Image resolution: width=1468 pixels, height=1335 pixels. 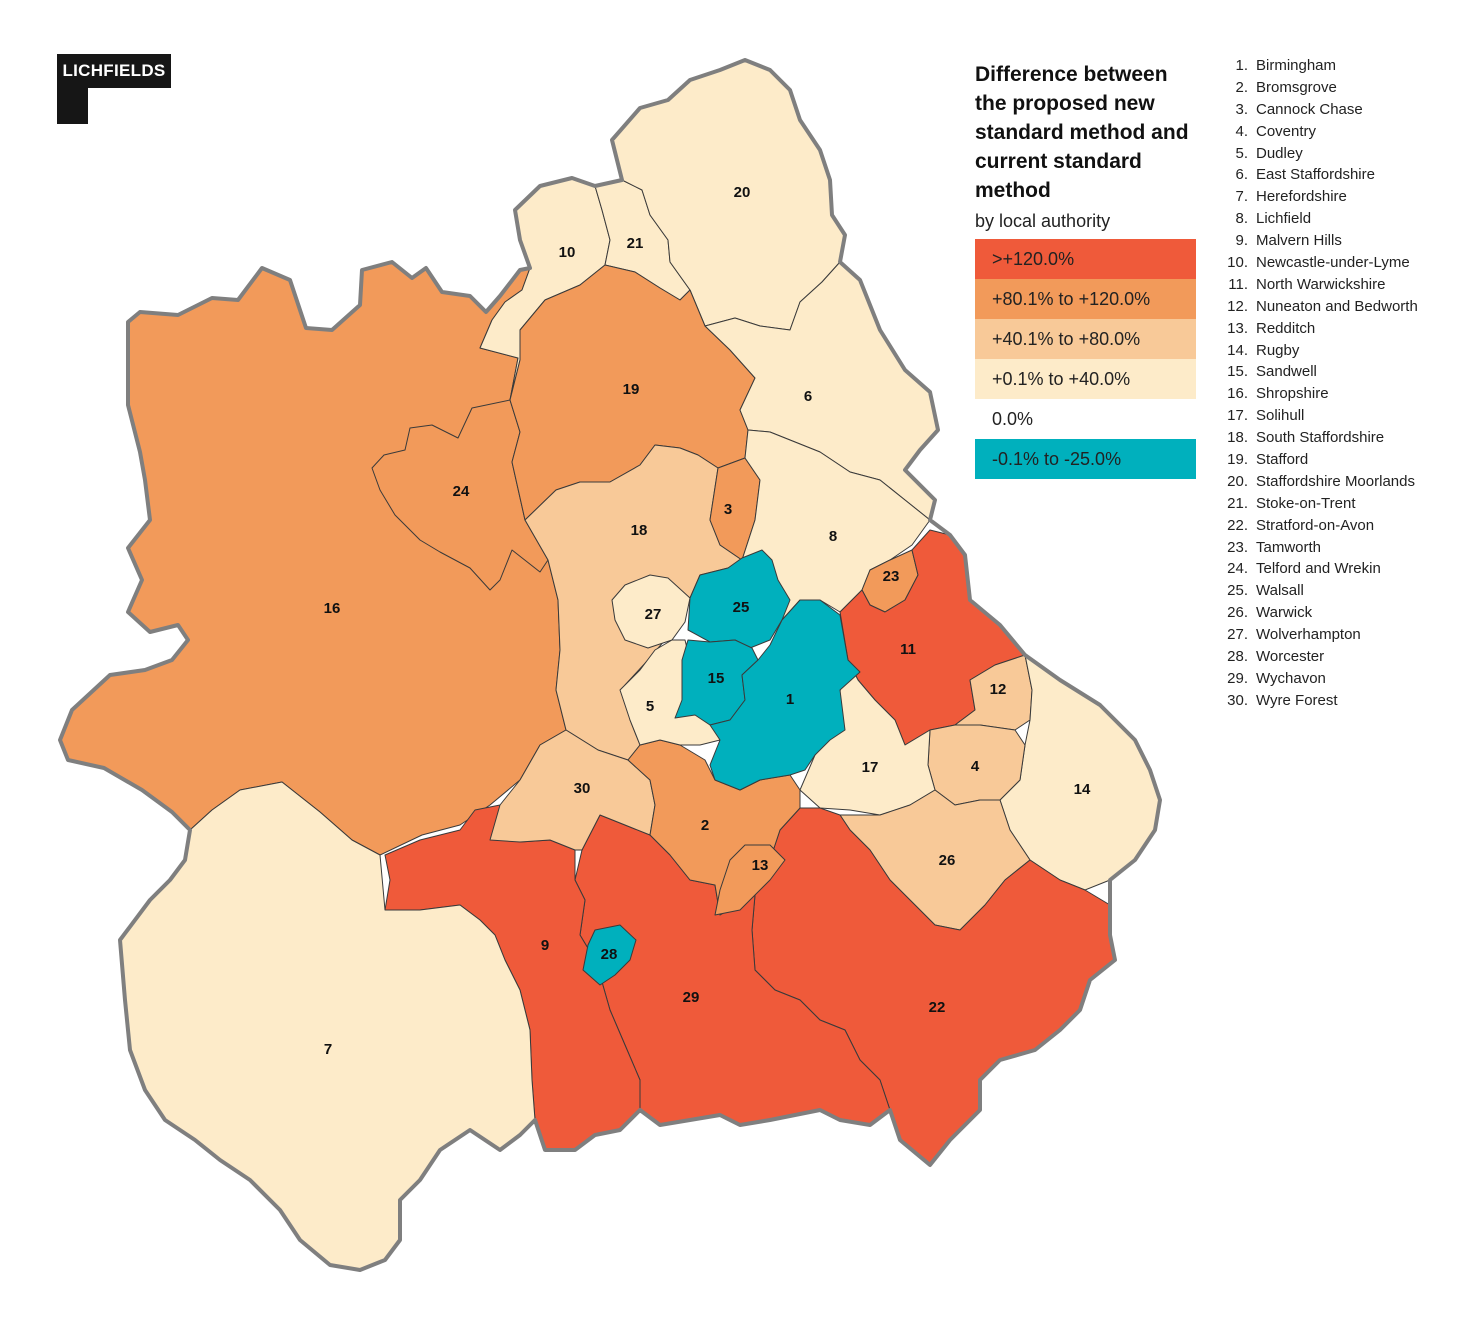 What do you see at coordinates (1342, 132) in the screenshot?
I see `authority-list-item: 4. Coventry` at bounding box center [1342, 132].